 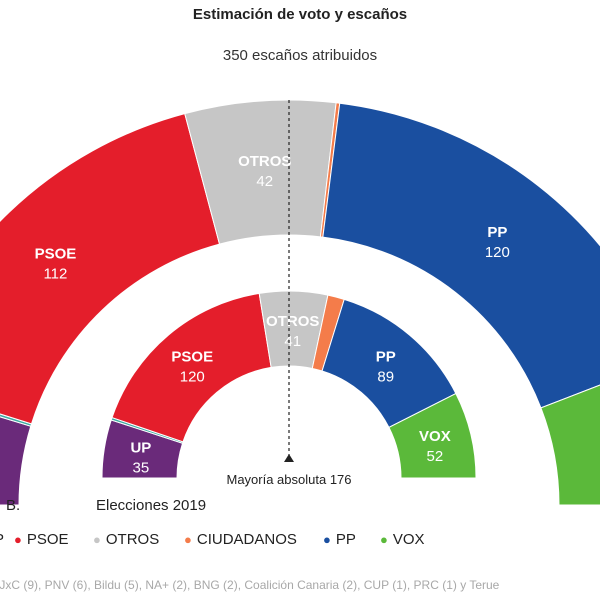 What do you see at coordinates (300, 14) in the screenshot?
I see `chart-title: Estimación de voto y escaños` at bounding box center [300, 14].